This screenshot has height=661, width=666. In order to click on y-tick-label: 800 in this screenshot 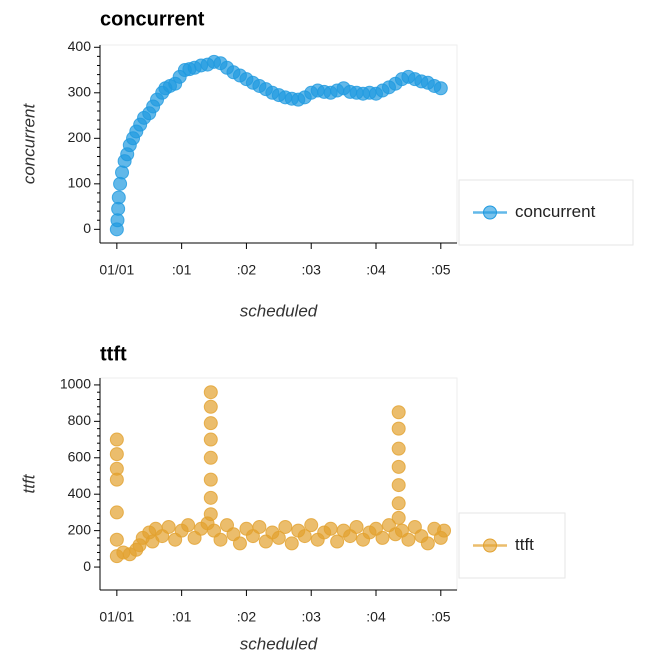, I will do `click(80, 420)`.